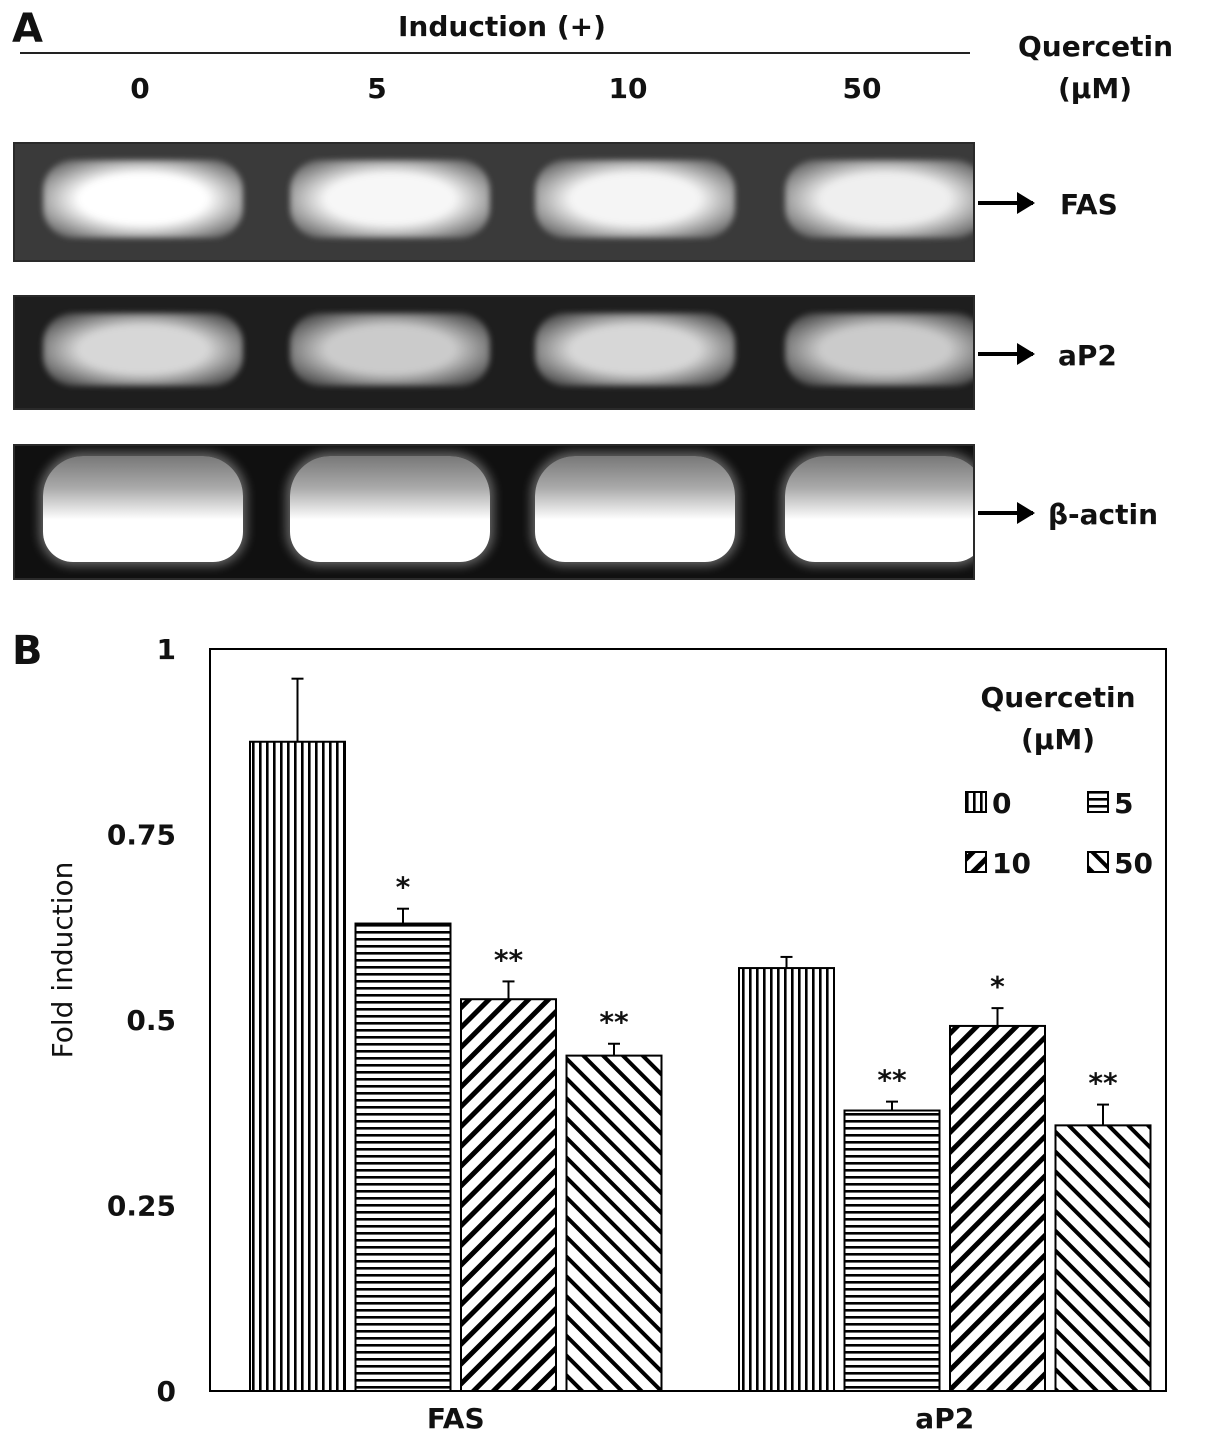 The image size is (1205, 1441). What do you see at coordinates (1001, 803) in the screenshot?
I see `legend-label: 0` at bounding box center [1001, 803].